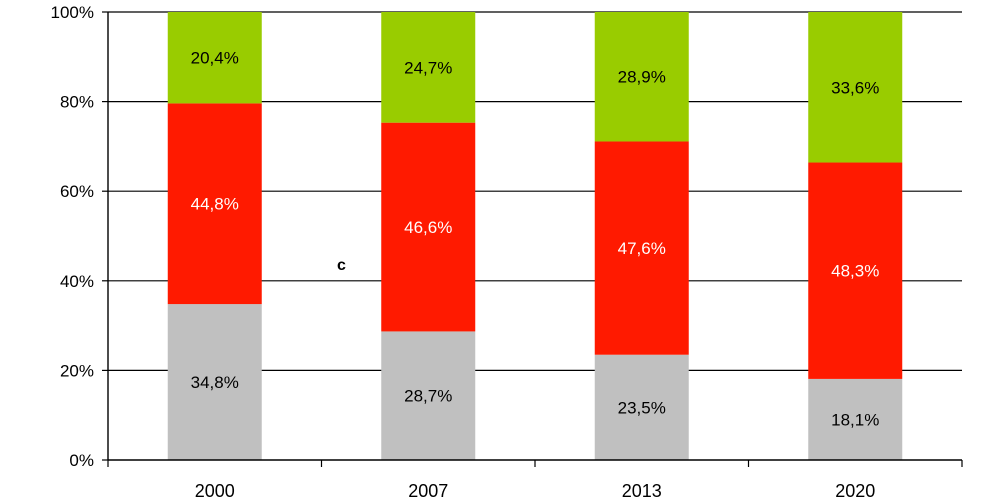 The width and height of the screenshot is (1000, 500). Describe the element at coordinates (428, 490) in the screenshot. I see `x-tick-label: 2007` at that location.